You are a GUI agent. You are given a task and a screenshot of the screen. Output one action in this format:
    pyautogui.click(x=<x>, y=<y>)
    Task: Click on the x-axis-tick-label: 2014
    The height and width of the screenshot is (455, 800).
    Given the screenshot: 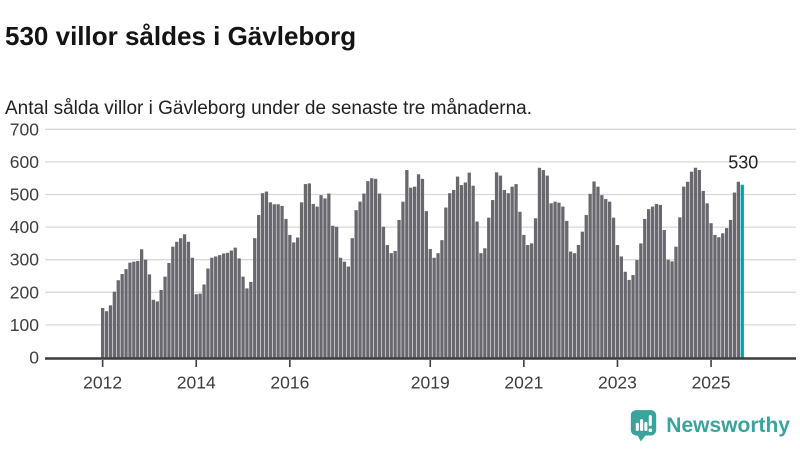 What is the action you would take?
    pyautogui.click(x=196, y=383)
    